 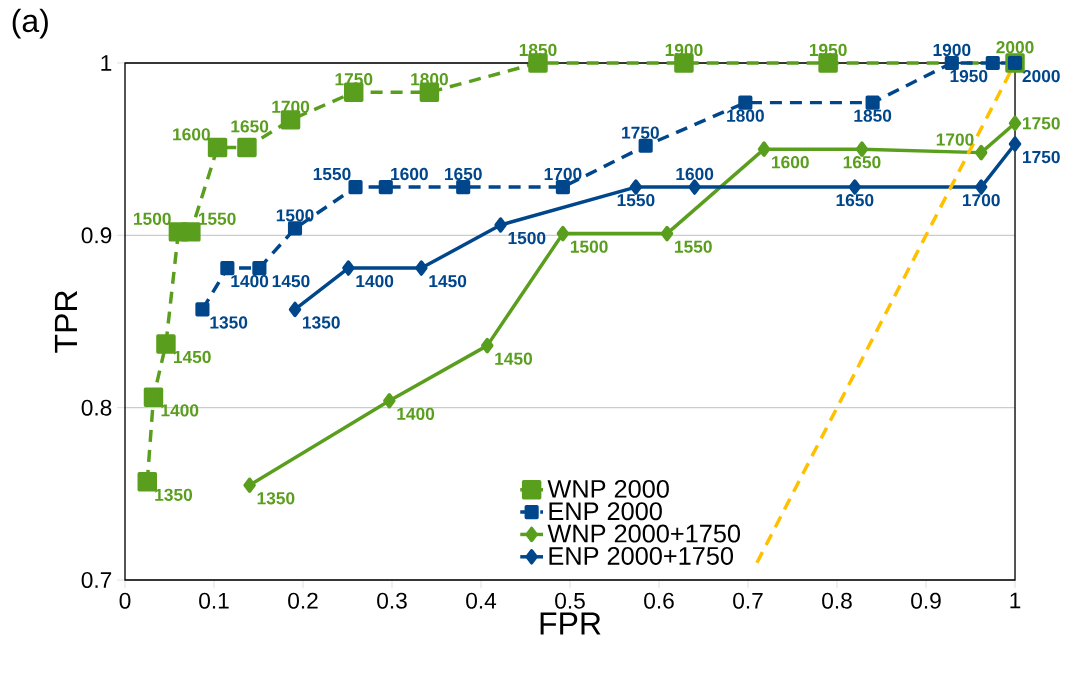 What do you see at coordinates (125, 600) in the screenshot?
I see `x-tick-label: 0` at bounding box center [125, 600].